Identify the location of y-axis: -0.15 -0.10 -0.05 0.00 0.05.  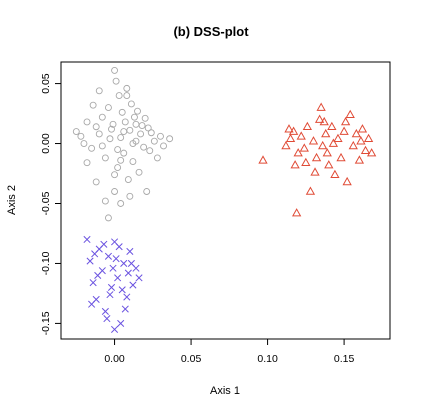
(50, 204).